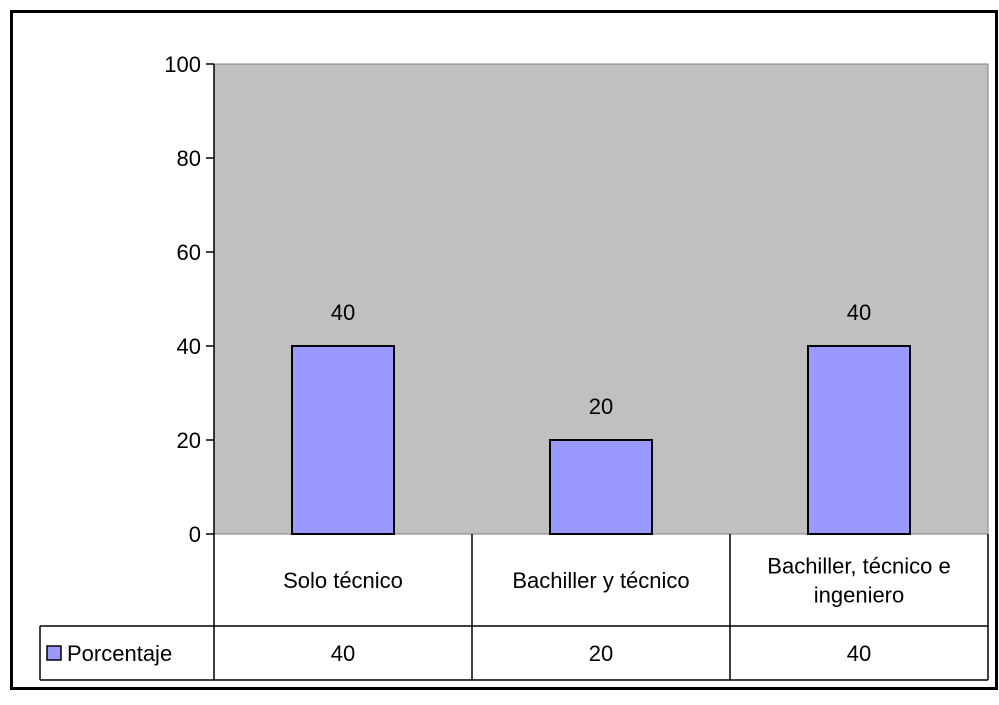 This screenshot has width=999, height=705. What do you see at coordinates (189, 346) in the screenshot?
I see `y-tick-label: 40` at bounding box center [189, 346].